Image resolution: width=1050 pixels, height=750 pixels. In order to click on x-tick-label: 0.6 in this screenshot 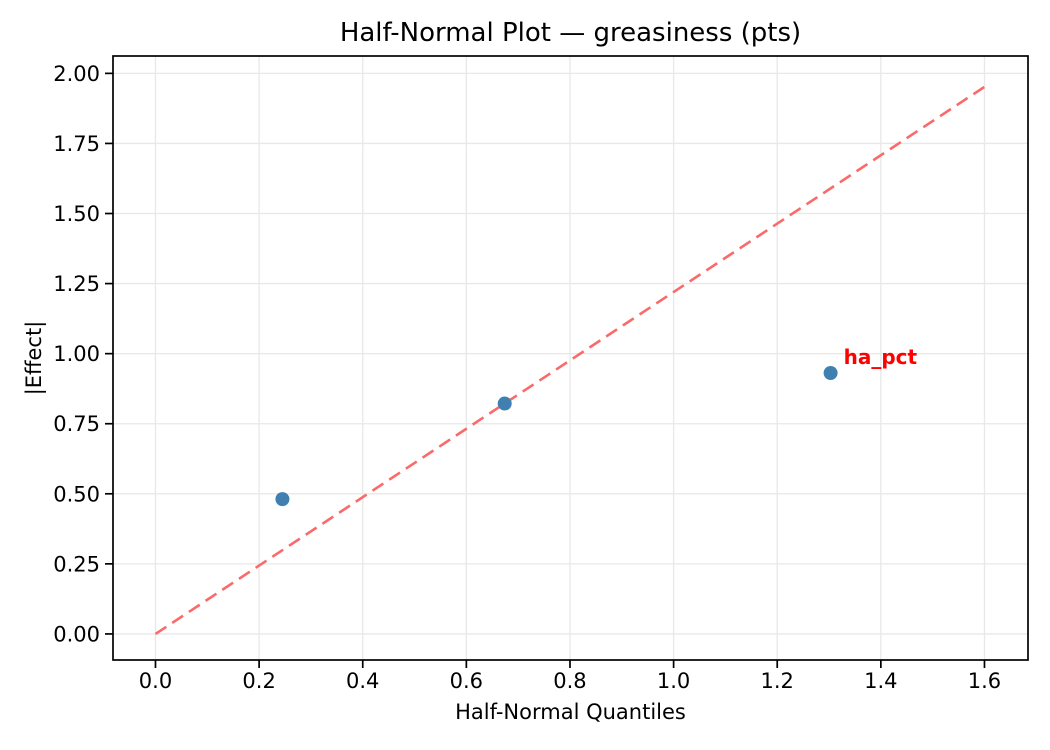, I will do `click(466, 681)`.